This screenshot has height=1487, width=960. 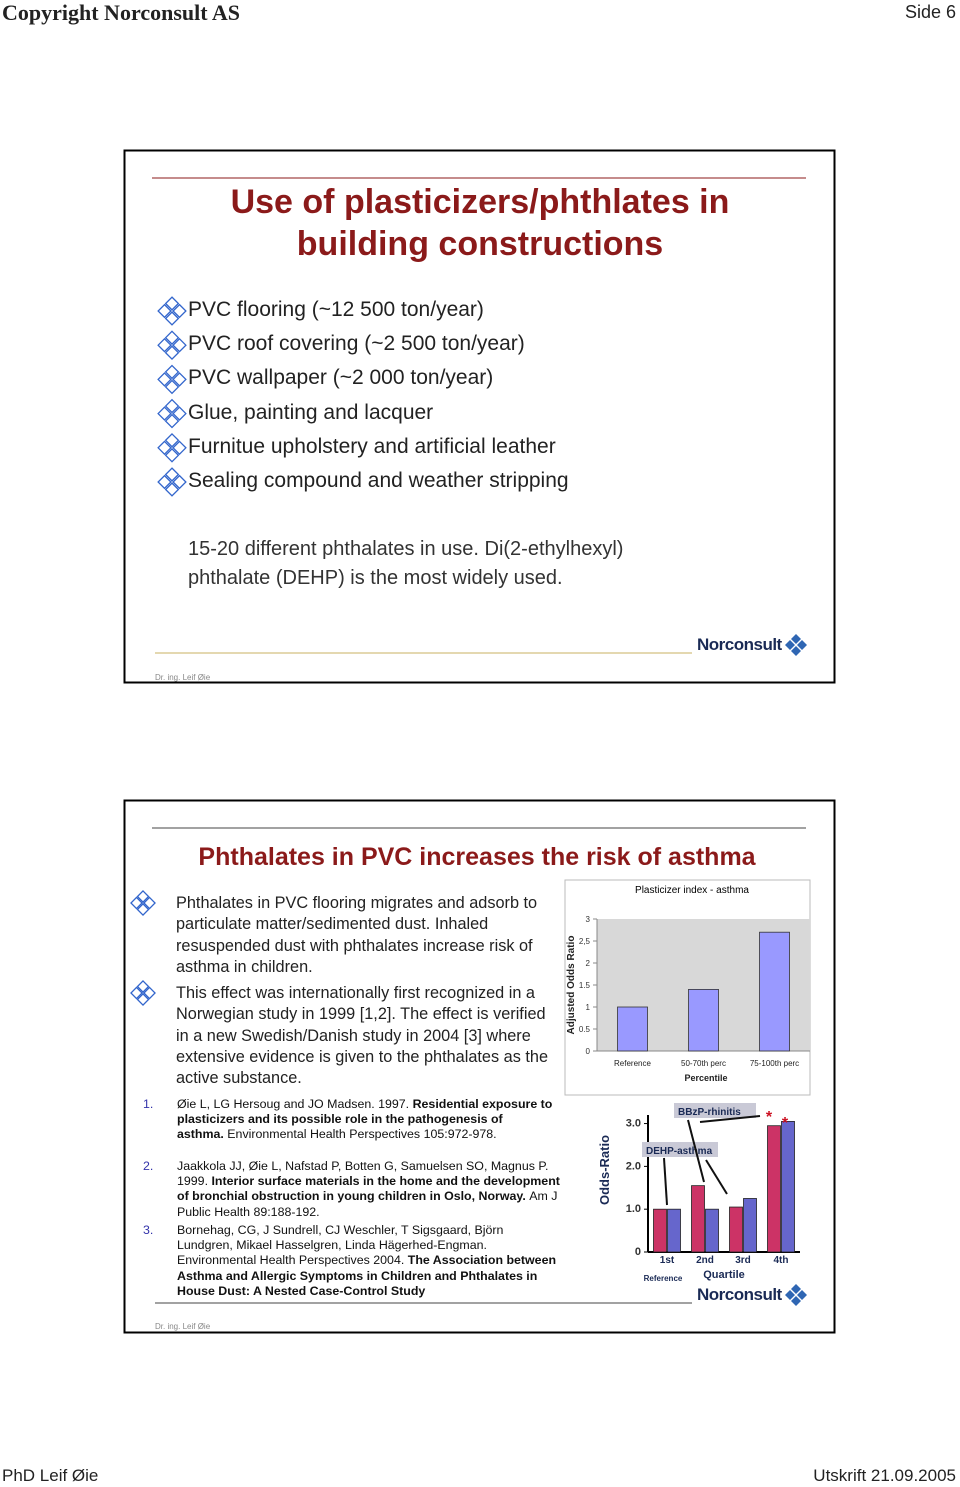 What do you see at coordinates (930, 12) in the screenshot?
I see `page-number: Side 6` at bounding box center [930, 12].